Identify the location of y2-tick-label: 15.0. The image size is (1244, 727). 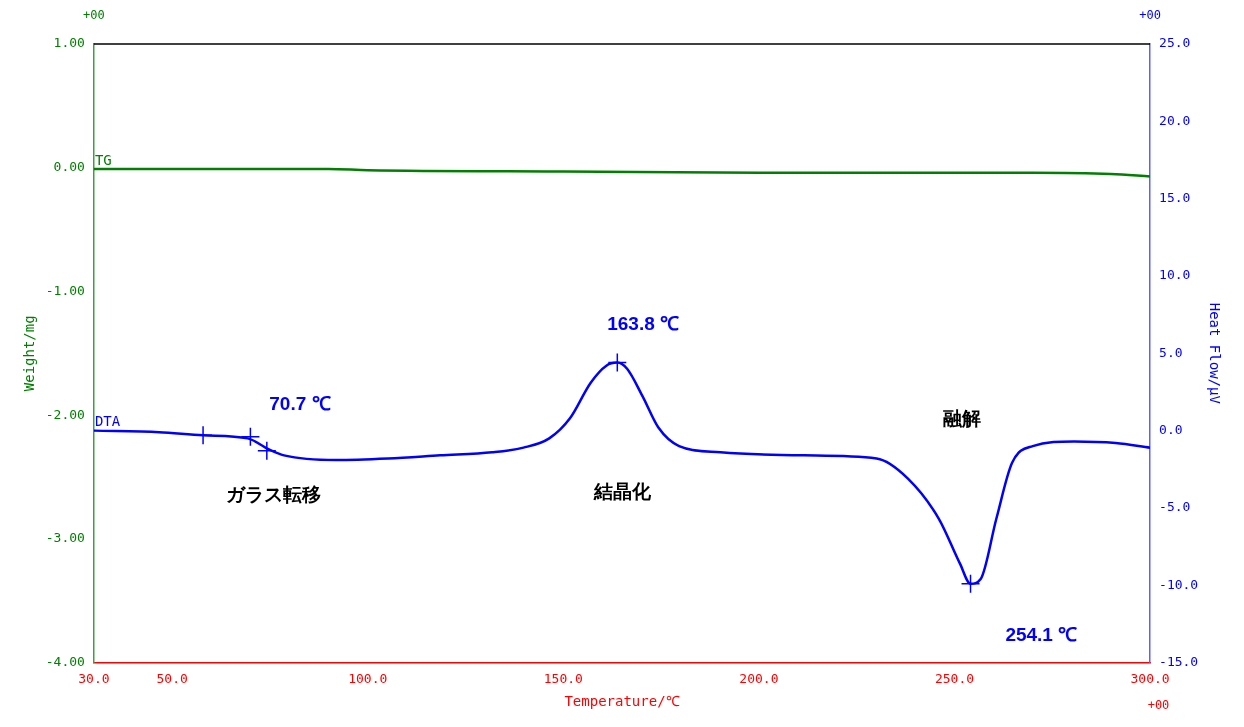
(1175, 198).